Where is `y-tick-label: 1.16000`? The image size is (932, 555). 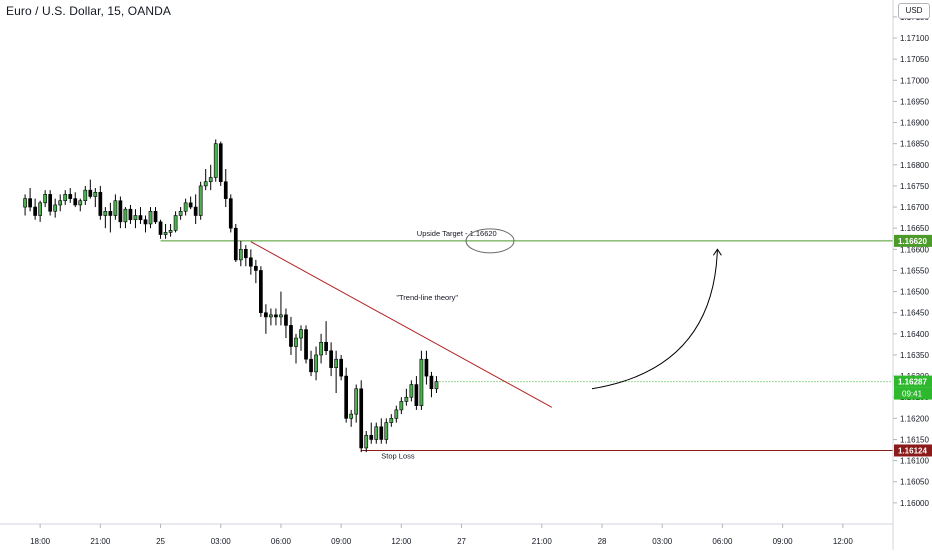
y-tick-label: 1.16000 is located at coordinates (914, 503).